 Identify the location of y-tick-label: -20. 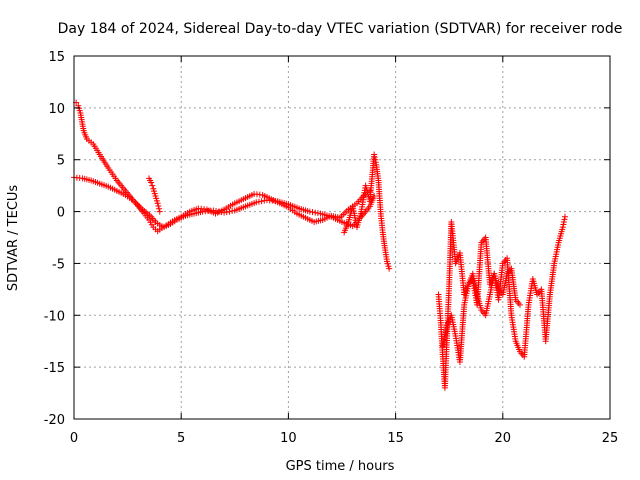
(54, 420).